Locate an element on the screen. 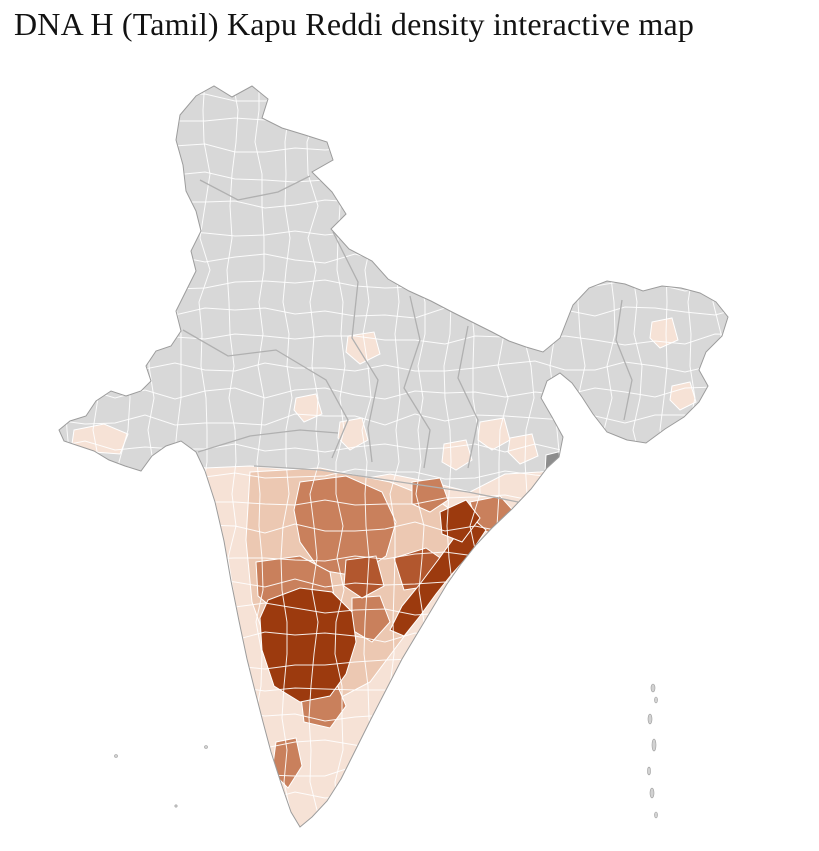 The height and width of the screenshot is (851, 819). small-islands is located at coordinates (161, 776).